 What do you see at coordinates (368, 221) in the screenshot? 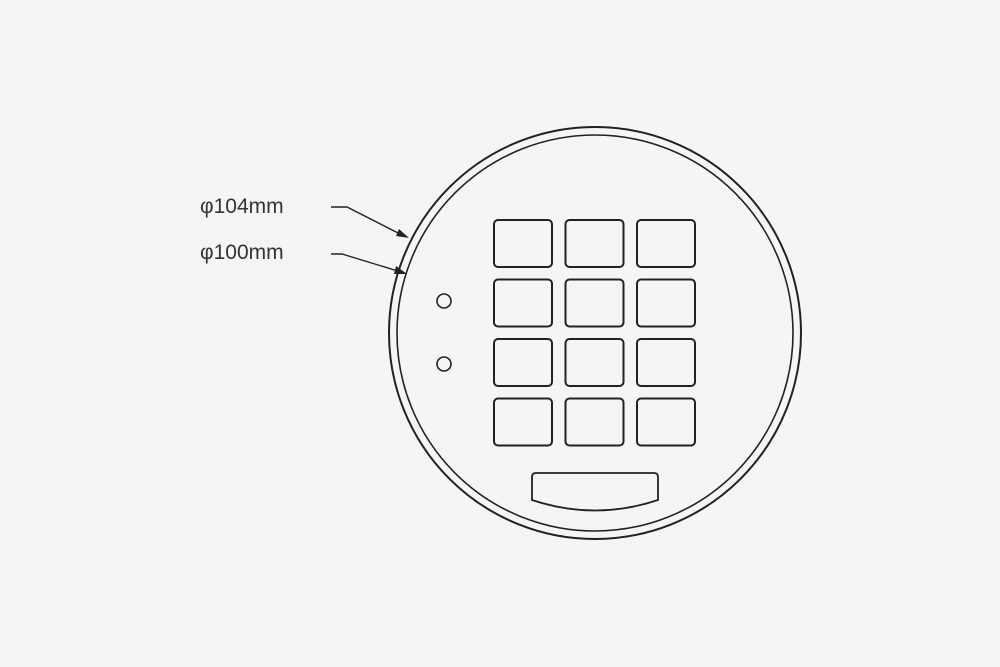
I see `outer-diameter-leader` at bounding box center [368, 221].